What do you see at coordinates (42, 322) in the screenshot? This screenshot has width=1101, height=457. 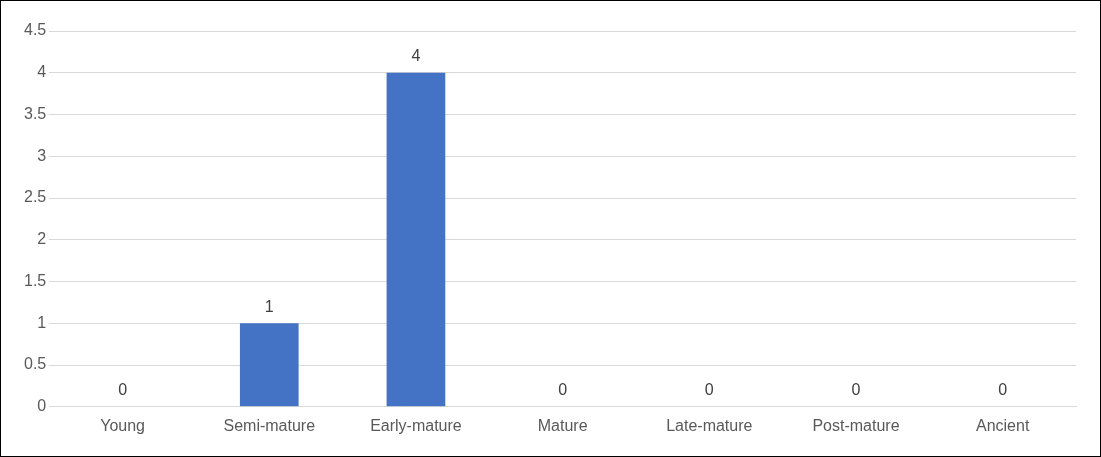 I see `y-tick-label: 1` at bounding box center [42, 322].